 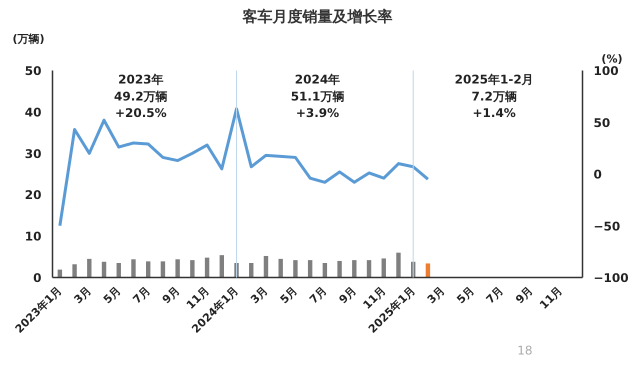 What do you see at coordinates (606, 71) in the screenshot?
I see `y2-tick-label: 100` at bounding box center [606, 71].